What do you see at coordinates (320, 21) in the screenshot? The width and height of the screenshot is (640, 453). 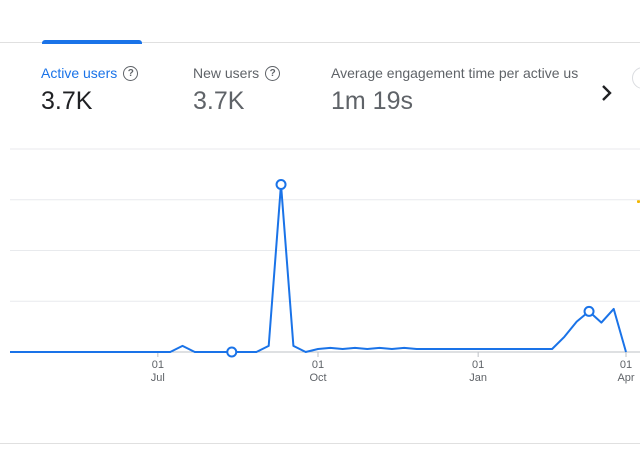 I see `top-band` at bounding box center [320, 21].